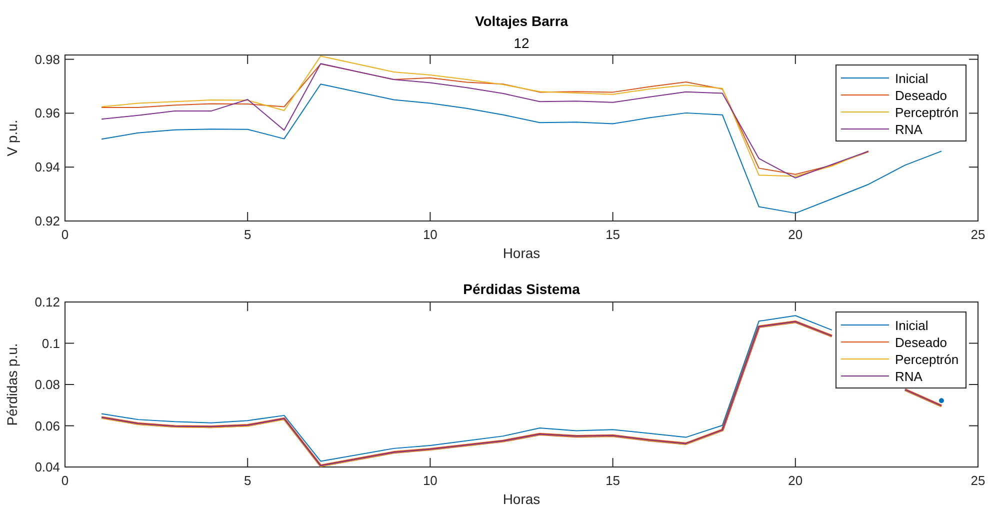 This screenshot has height=513, width=988. What do you see at coordinates (47, 467) in the screenshot?
I see `y-tick-label: 0.04` at bounding box center [47, 467].